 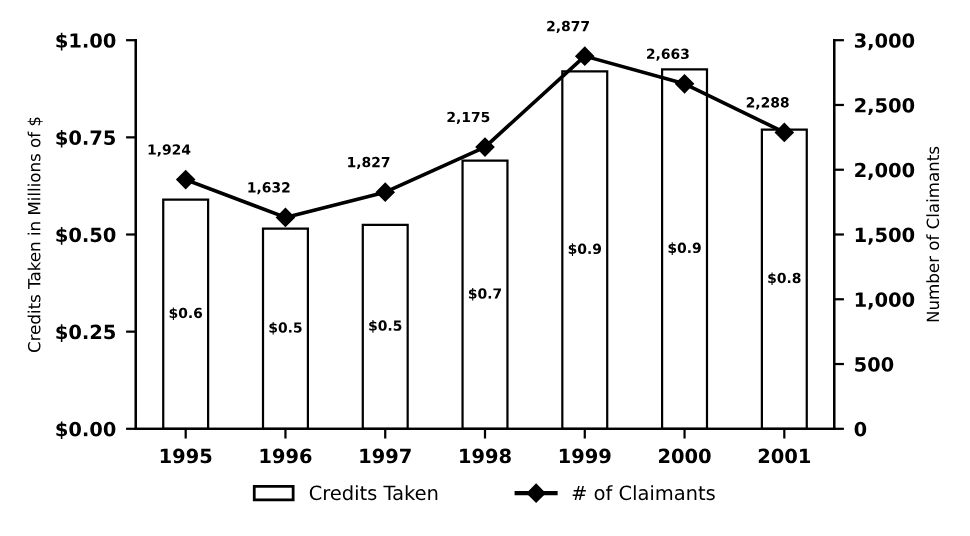 I want to click on x-tick-label: 1997, so click(x=385, y=456).